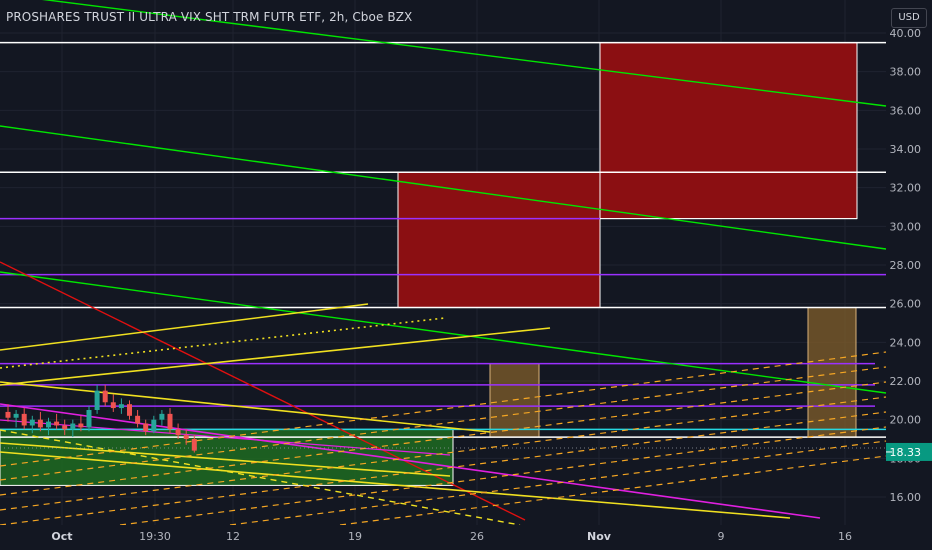 The width and height of the screenshot is (932, 550). I want to click on zone-green, so click(227, 457).